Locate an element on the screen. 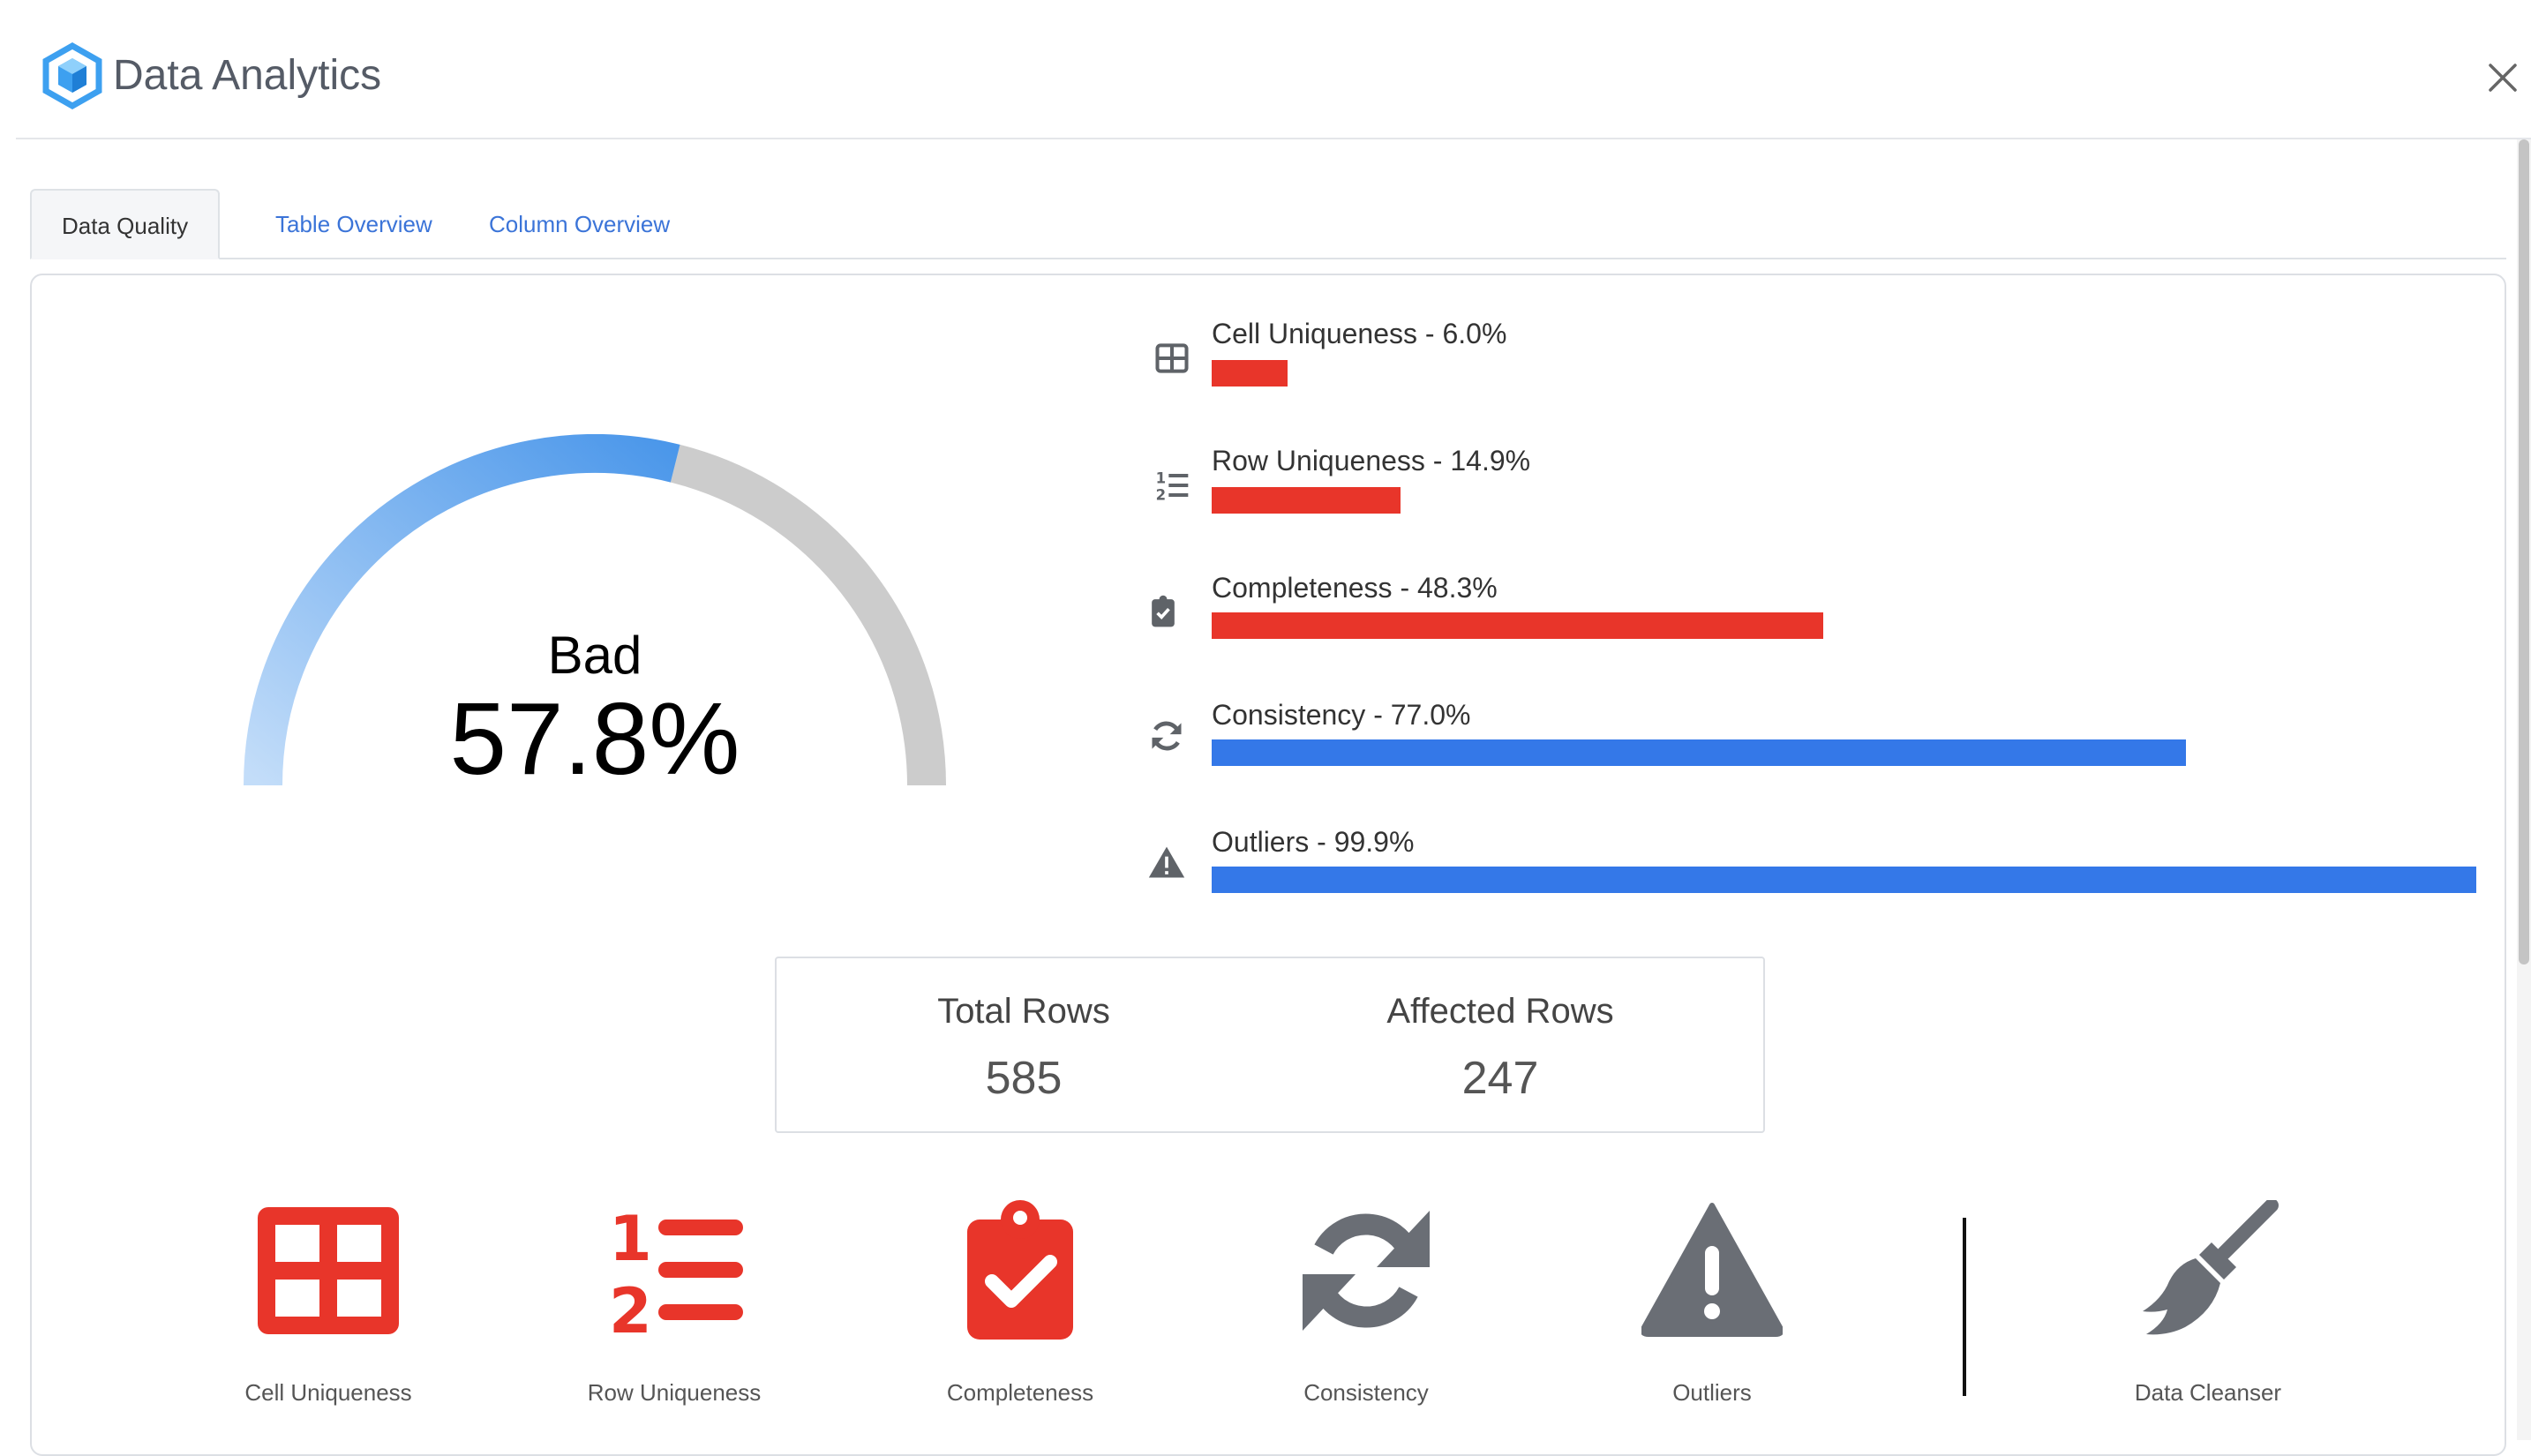  header: Data Analytics is located at coordinates (1273, 69).